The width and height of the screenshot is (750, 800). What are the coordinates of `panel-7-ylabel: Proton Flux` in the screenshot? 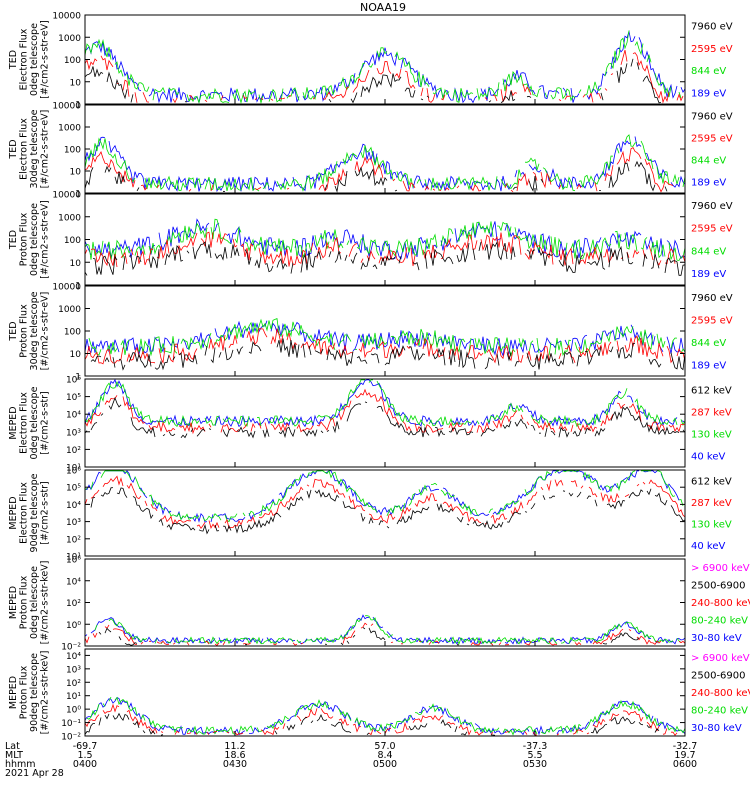 It's located at (24, 602).